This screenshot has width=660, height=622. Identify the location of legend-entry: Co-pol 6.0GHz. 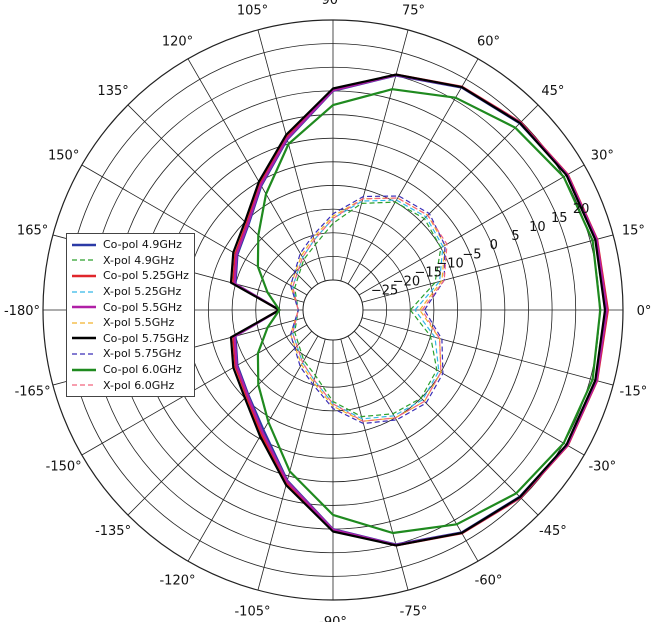
(130, 370).